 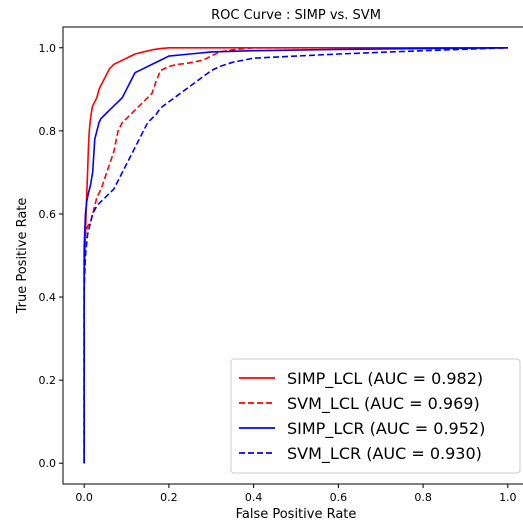 I want to click on y-axis-label: True Positive Rate, so click(x=22, y=256).